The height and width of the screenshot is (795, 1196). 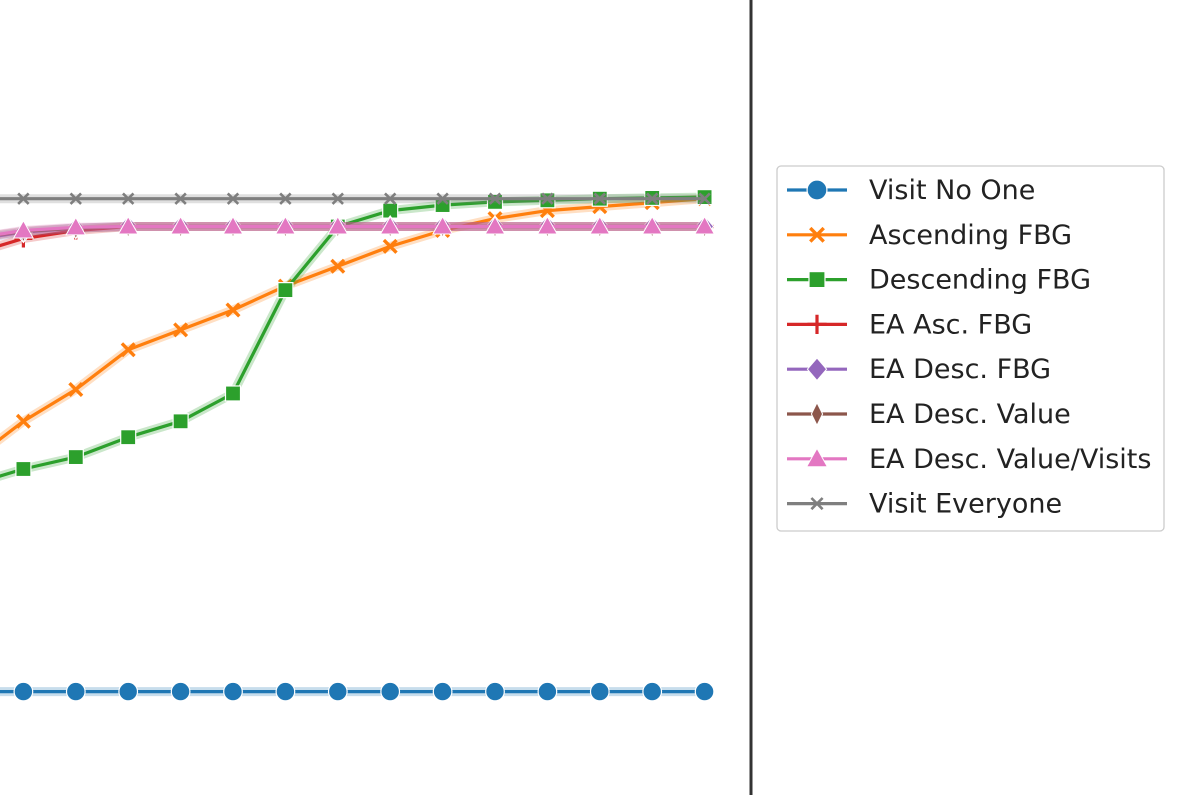 What do you see at coordinates (950, 324) in the screenshot?
I see `legend-label-ea-asc-fbg: EA Asc. FBG` at bounding box center [950, 324].